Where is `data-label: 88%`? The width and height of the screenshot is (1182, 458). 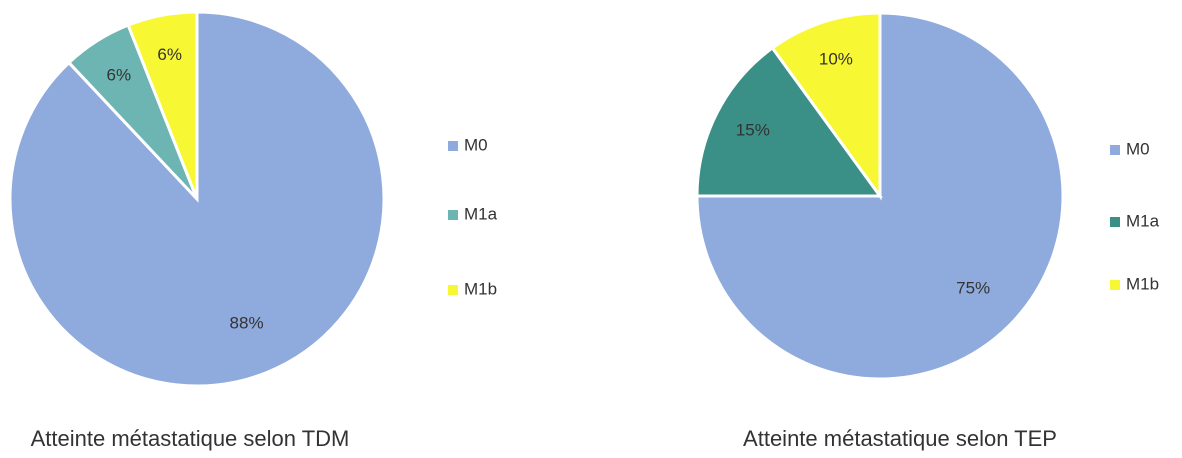 data-label: 88% is located at coordinates (247, 323).